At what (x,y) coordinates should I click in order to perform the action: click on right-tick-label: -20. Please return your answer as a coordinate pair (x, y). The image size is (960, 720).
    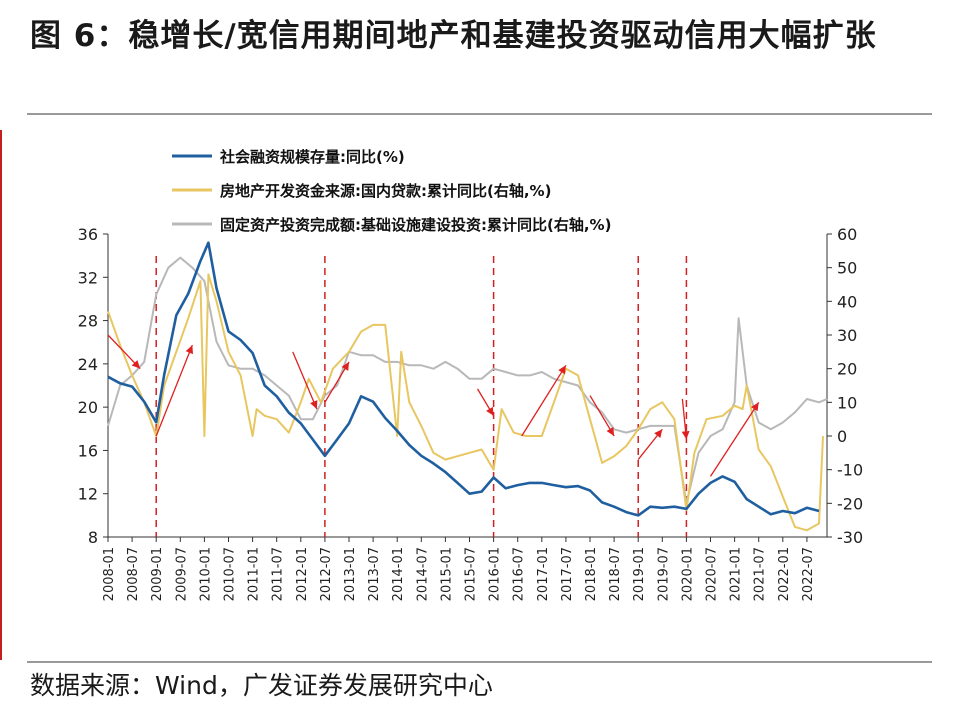
    Looking at the image, I should click on (850, 503).